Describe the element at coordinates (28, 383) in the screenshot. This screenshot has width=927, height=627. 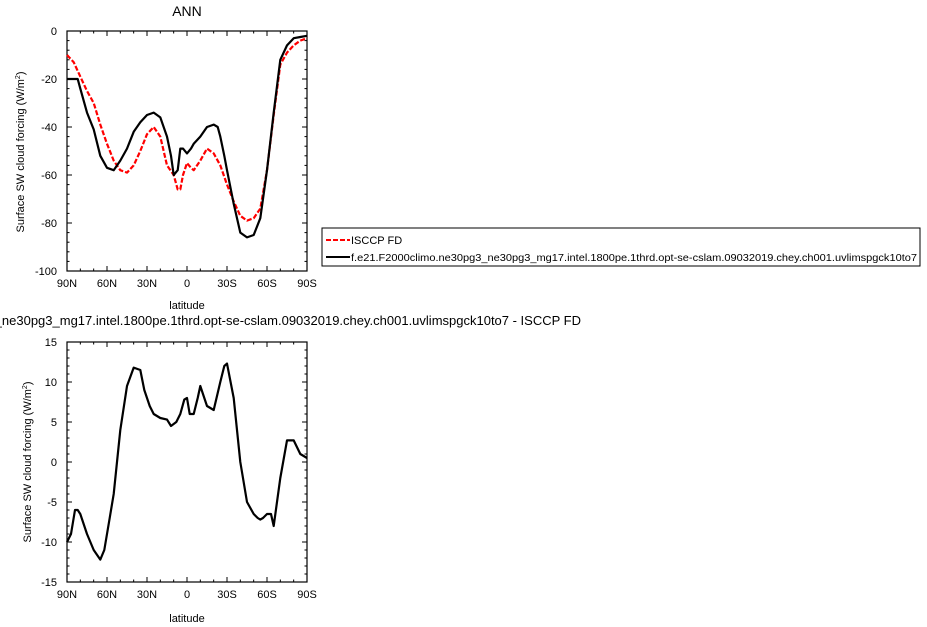
I see `panel-bottom-ylabel-close: )` at that location.